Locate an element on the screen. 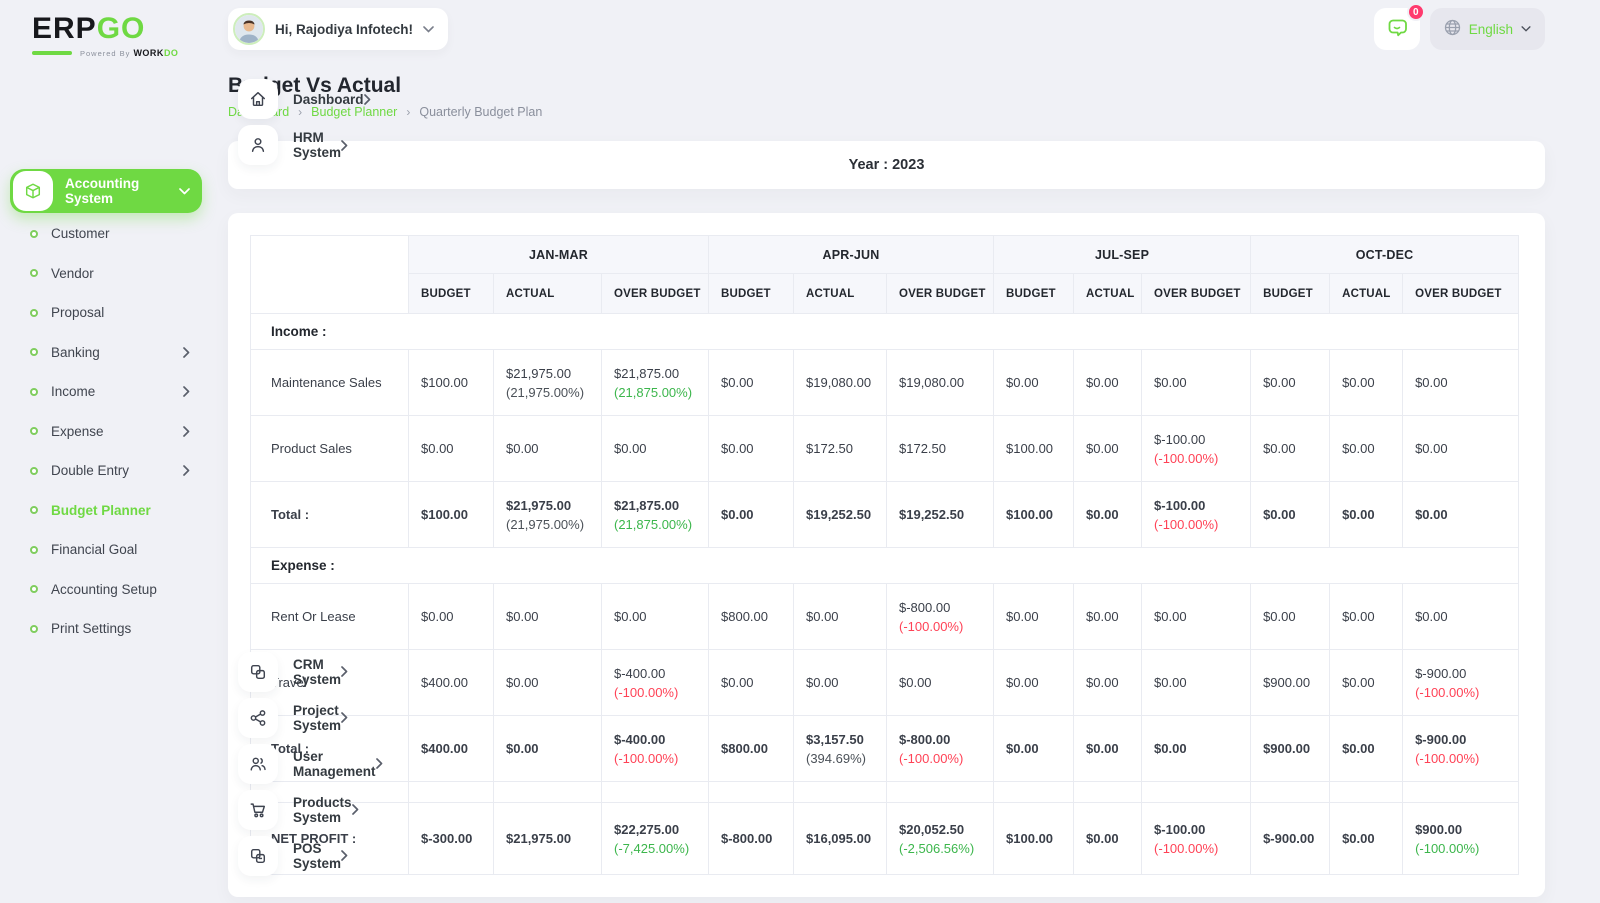 Image resolution: width=1600 pixels, height=903 pixels. avatar is located at coordinates (249, 29).